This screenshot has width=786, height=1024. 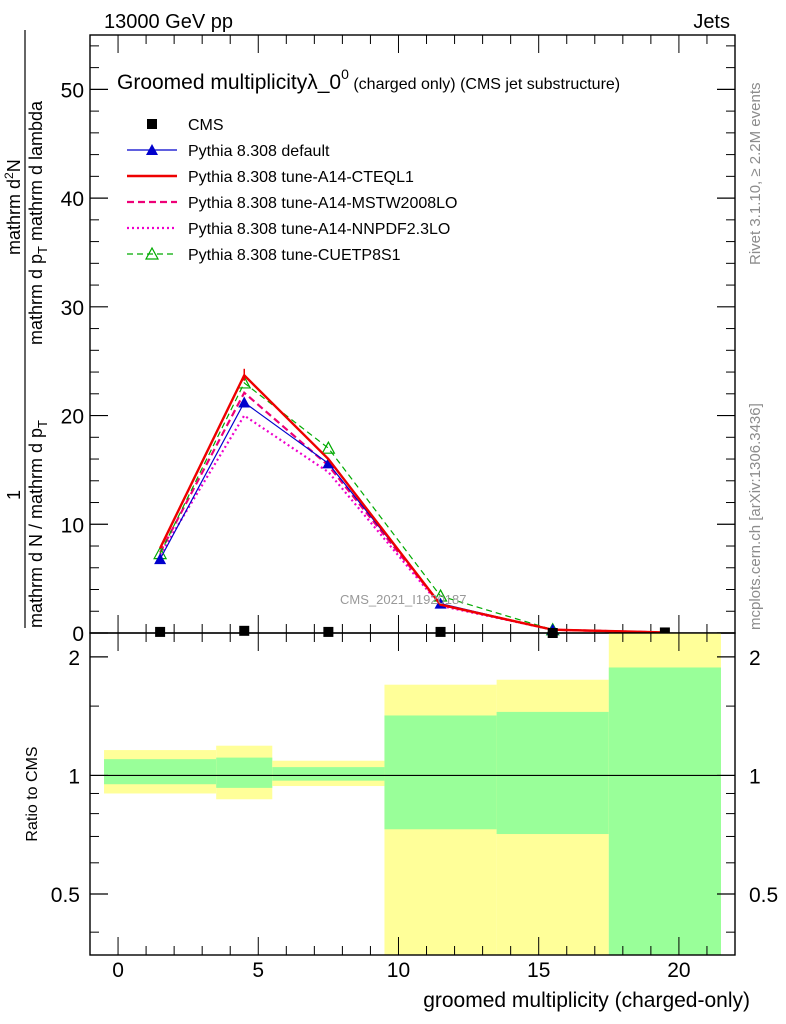 I want to click on x-axis-title: groomed multiplicity (charged-only), so click(x=586, y=1000).